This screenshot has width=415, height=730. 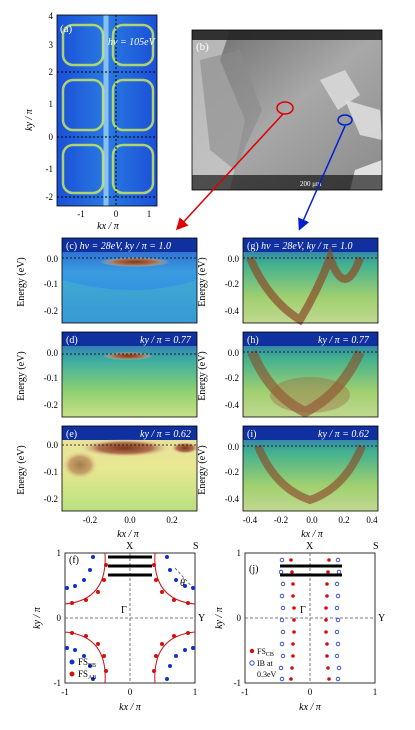 What do you see at coordinates (129, 692) in the screenshot?
I see `panel-f-xticks: -1 0 1` at bounding box center [129, 692].